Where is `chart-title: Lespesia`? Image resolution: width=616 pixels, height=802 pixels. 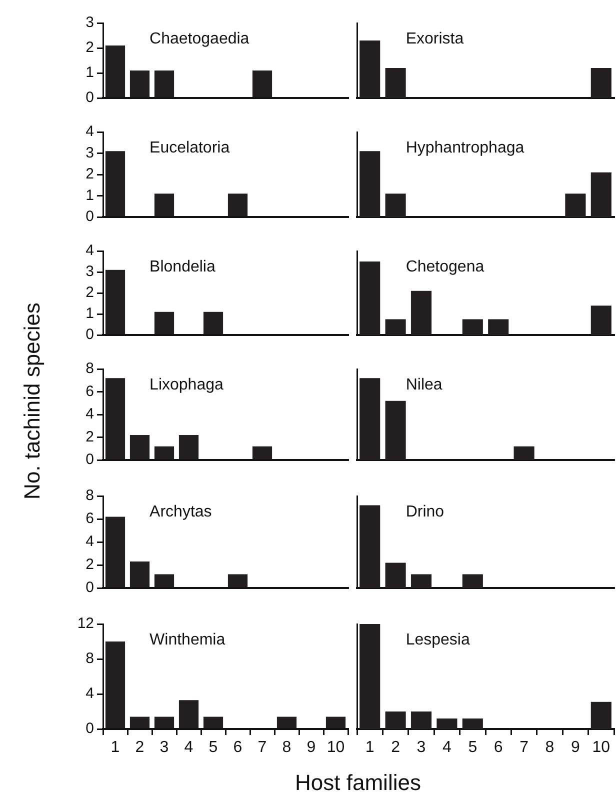 chart-title: Lespesia is located at coordinates (438, 639).